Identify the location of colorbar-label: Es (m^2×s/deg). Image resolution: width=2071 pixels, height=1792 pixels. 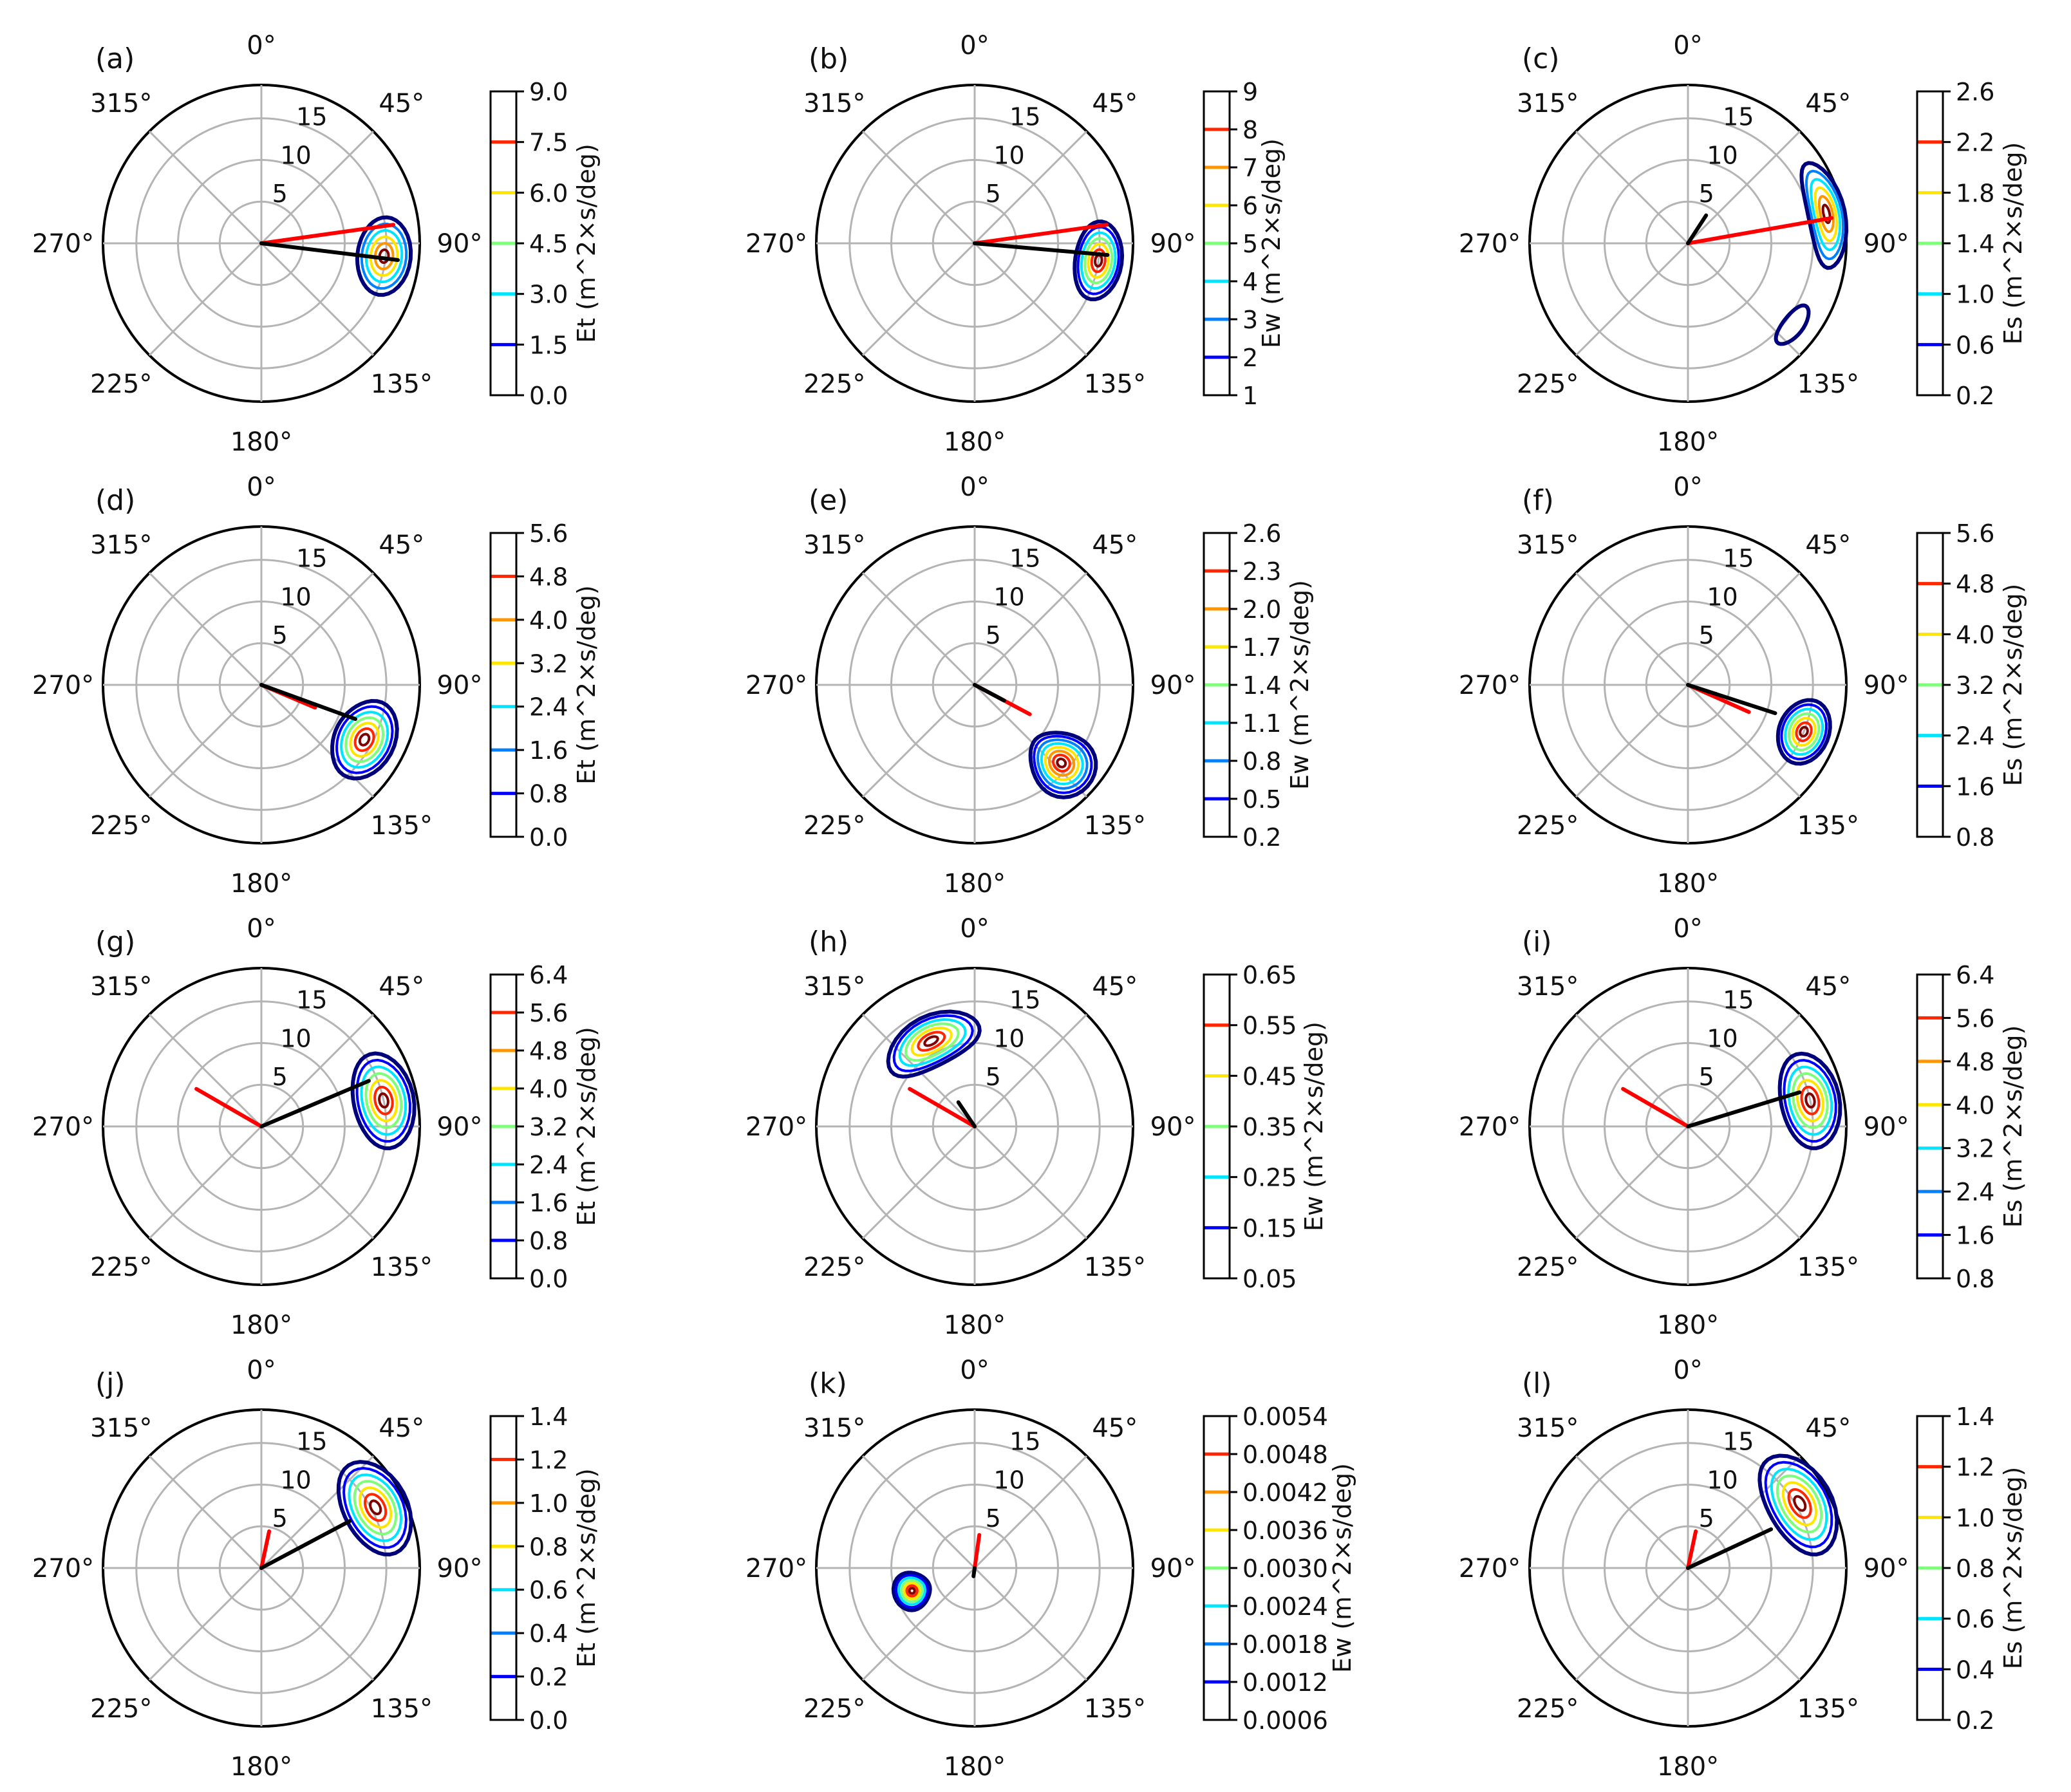
(2013, 244).